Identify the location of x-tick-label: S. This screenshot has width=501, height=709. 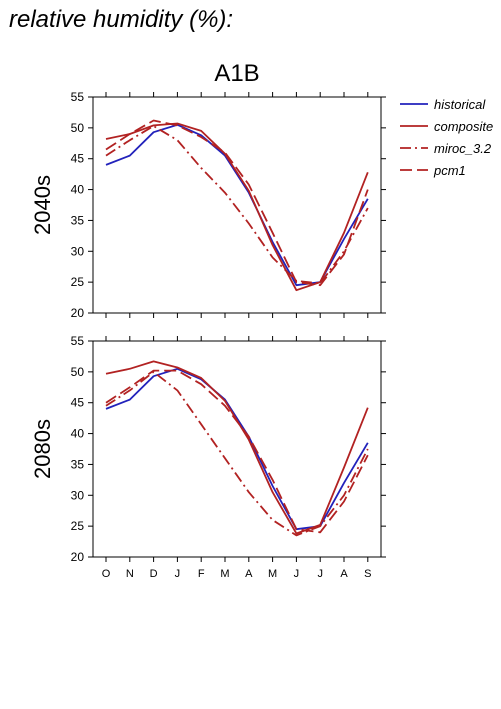
(367, 574).